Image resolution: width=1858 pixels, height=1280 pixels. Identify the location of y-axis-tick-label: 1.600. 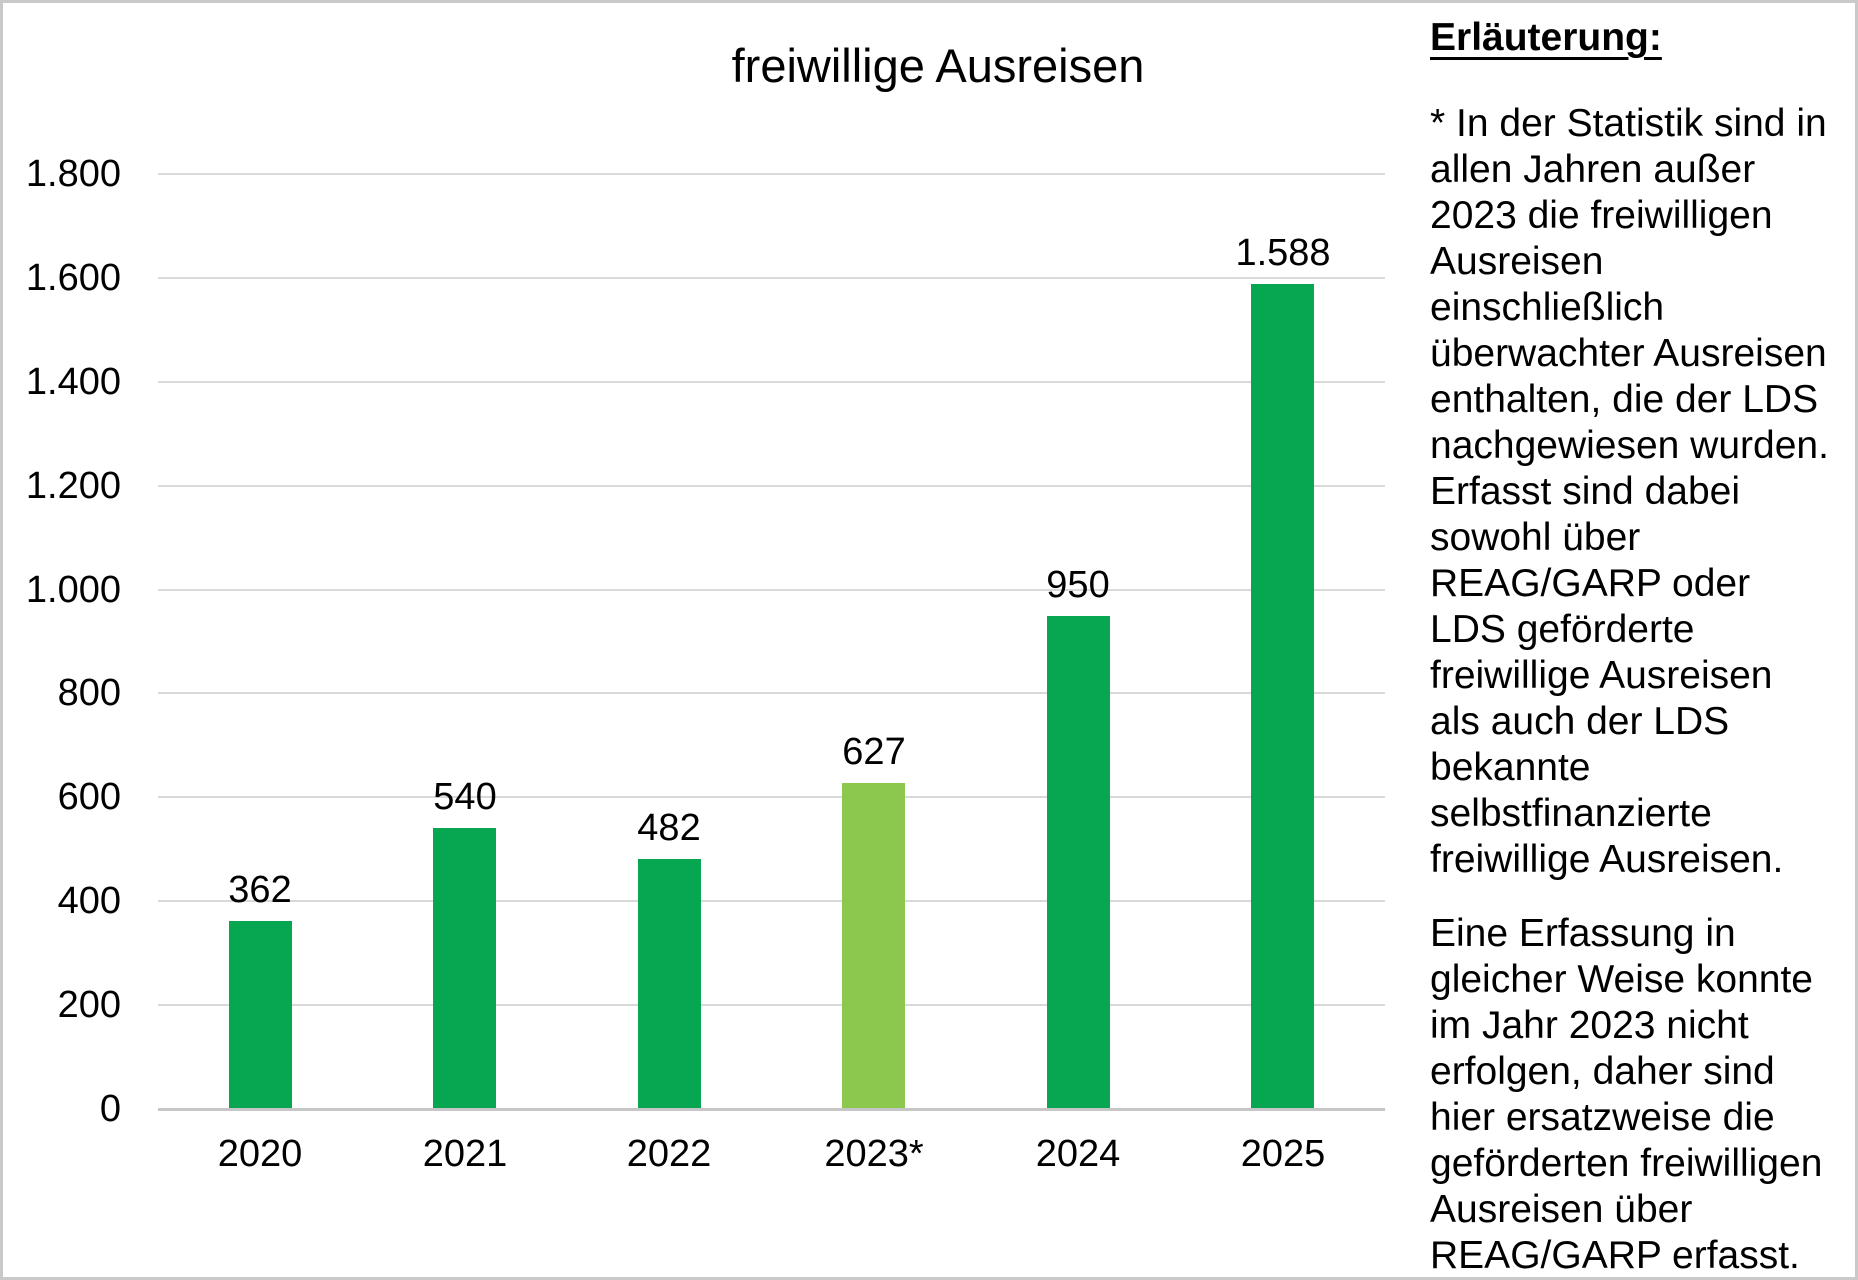
(73, 277).